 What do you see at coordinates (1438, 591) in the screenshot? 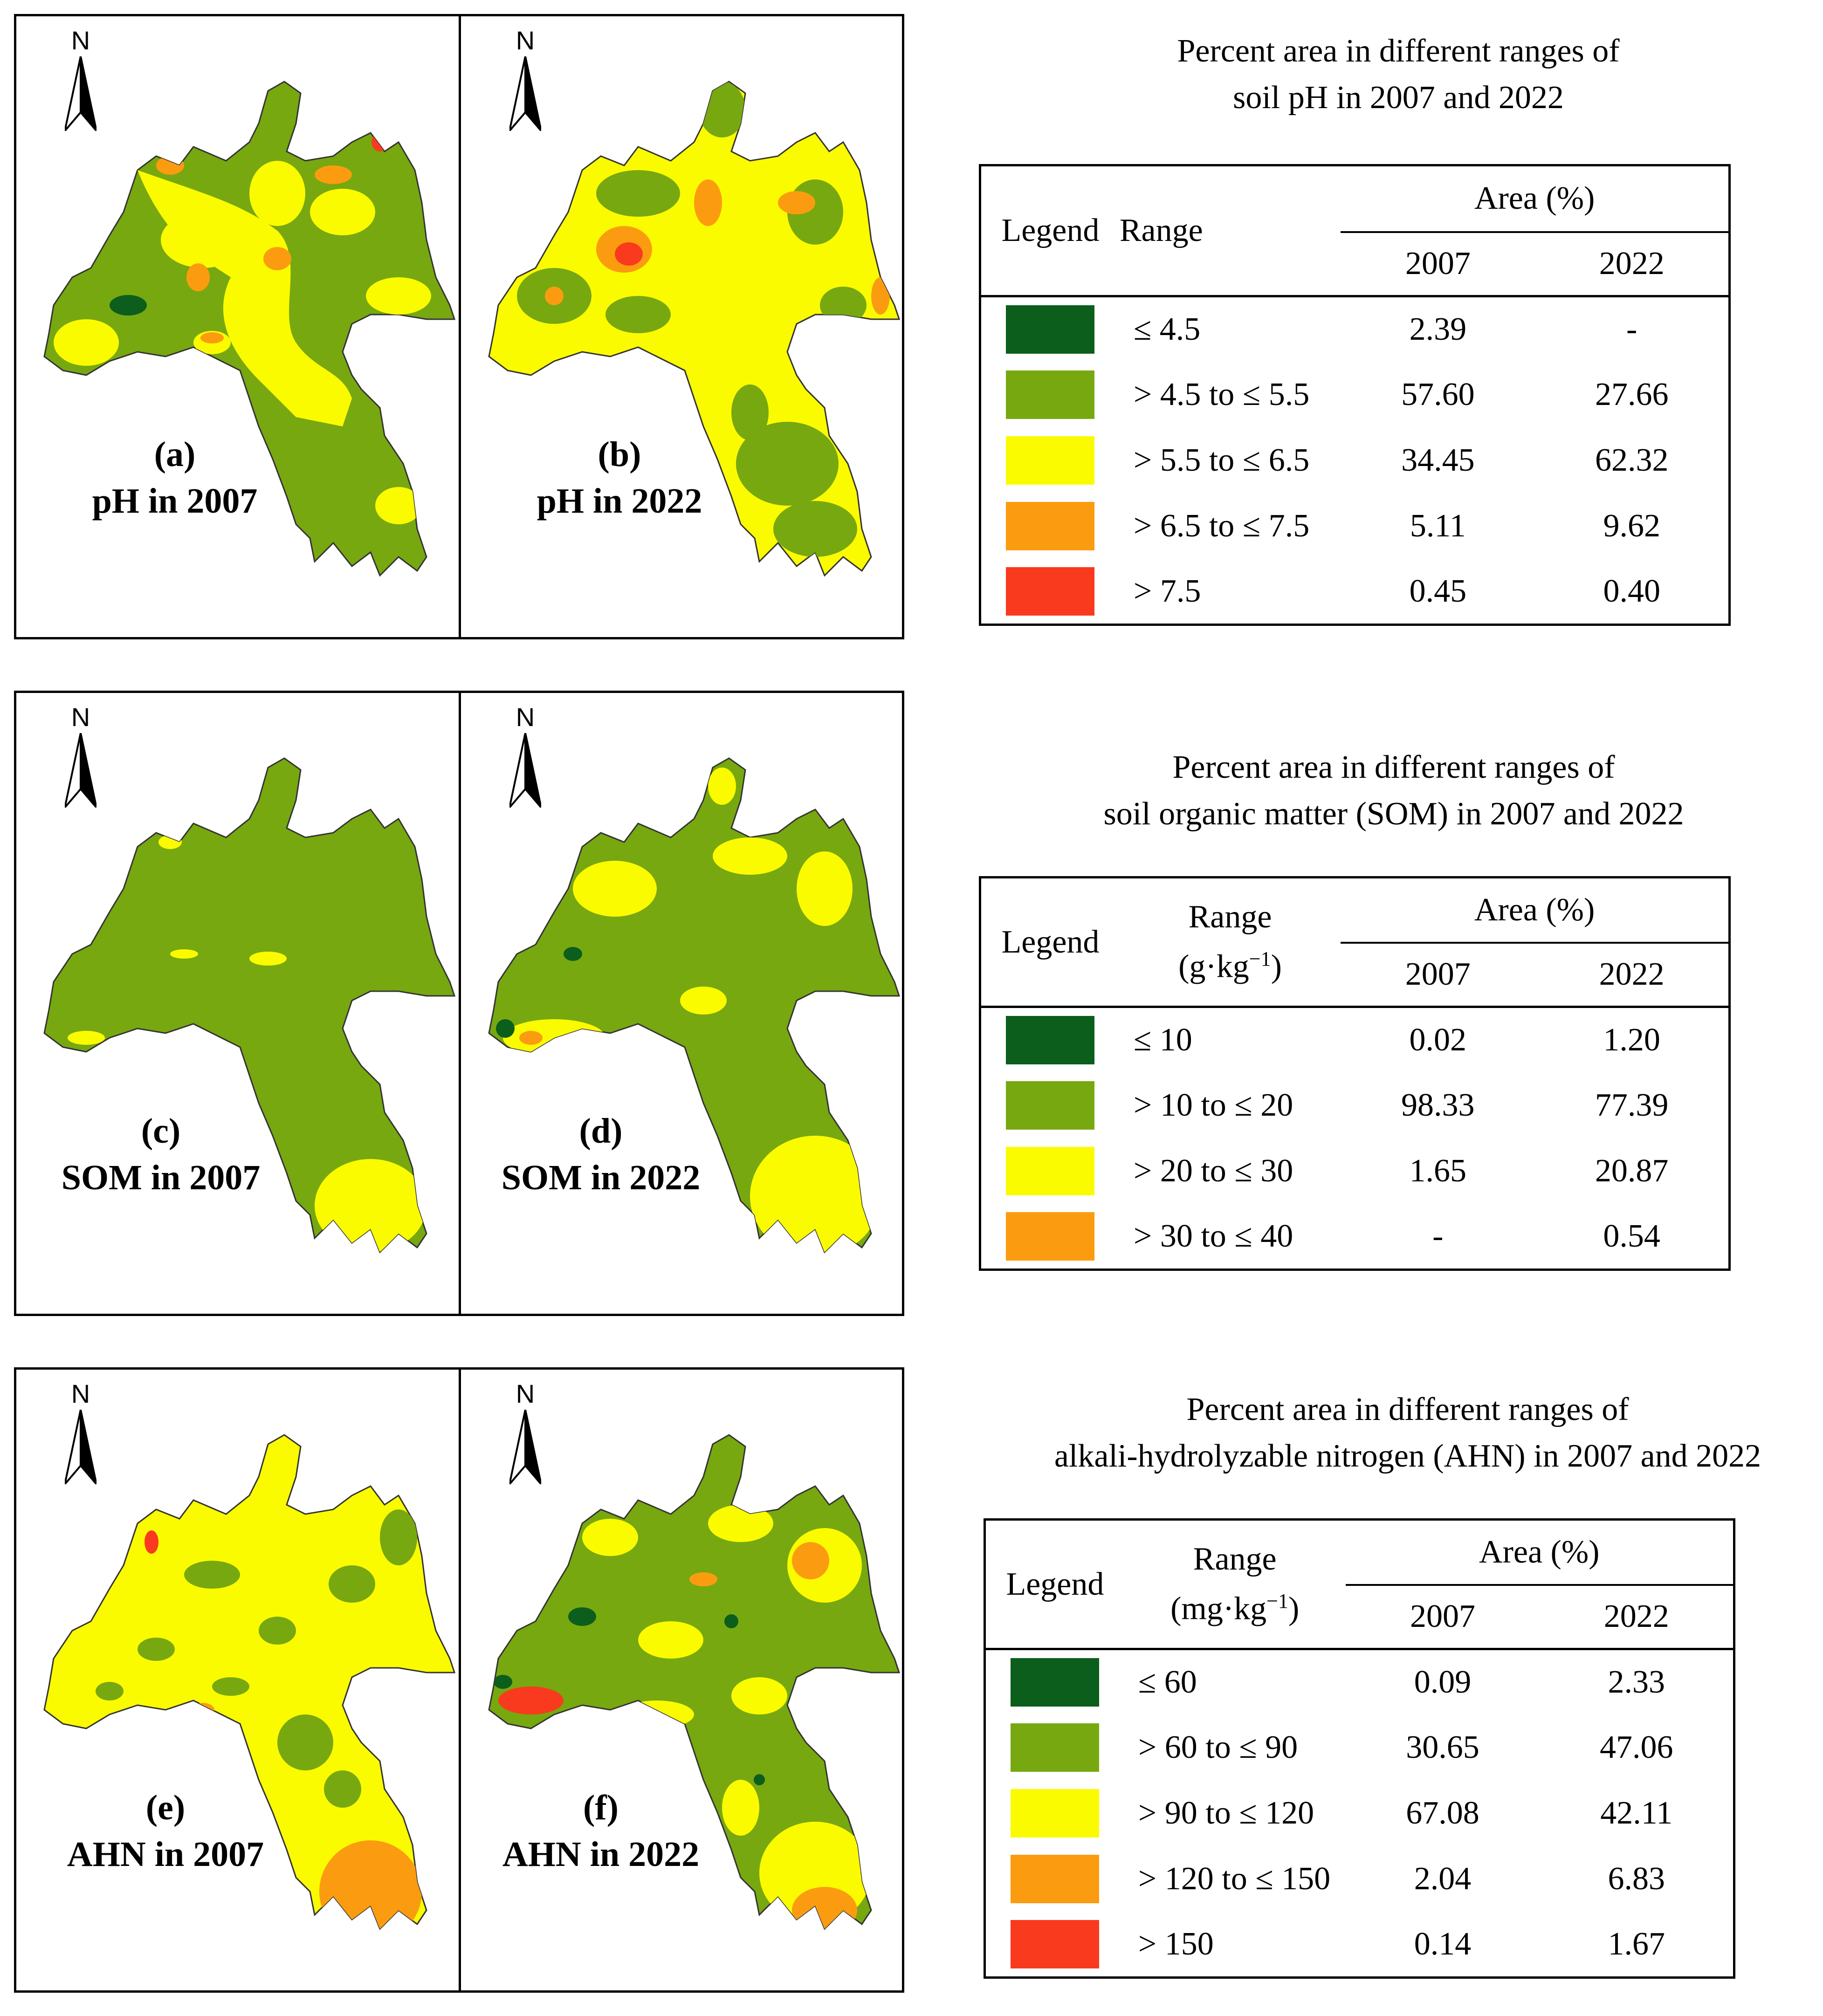
I see `value-2007-cell: 0.45` at bounding box center [1438, 591].